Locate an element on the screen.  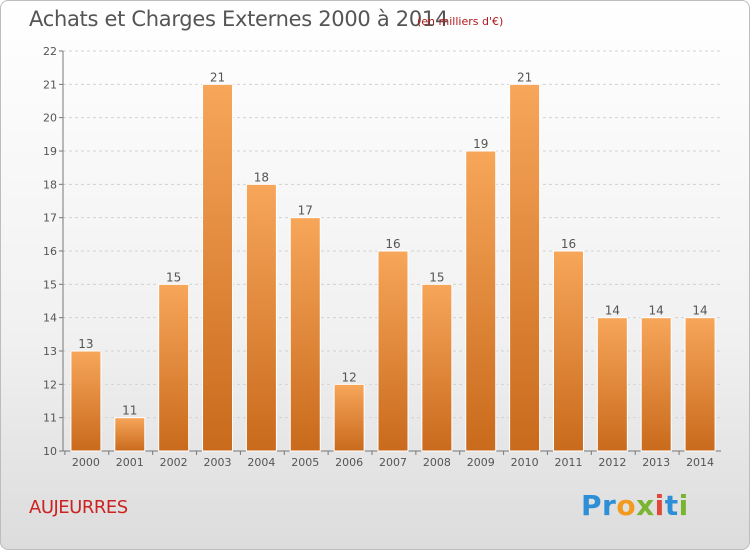
x-tick-label: 2009 is located at coordinates (481, 462).